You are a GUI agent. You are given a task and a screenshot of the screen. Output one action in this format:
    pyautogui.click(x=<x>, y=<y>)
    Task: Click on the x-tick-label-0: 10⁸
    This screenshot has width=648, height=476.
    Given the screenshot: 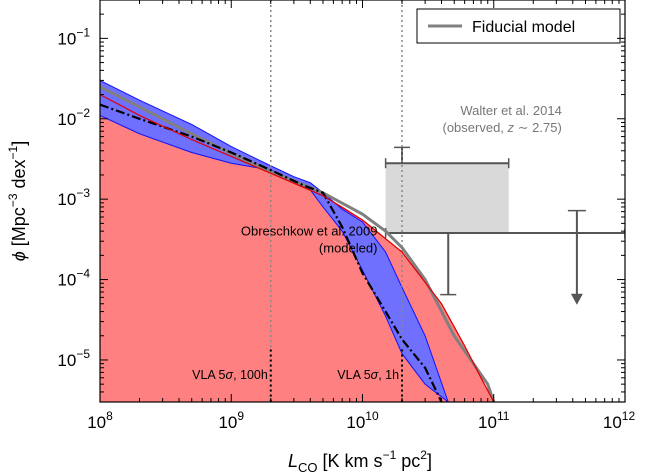 What is the action you would take?
    pyautogui.click(x=100, y=420)
    